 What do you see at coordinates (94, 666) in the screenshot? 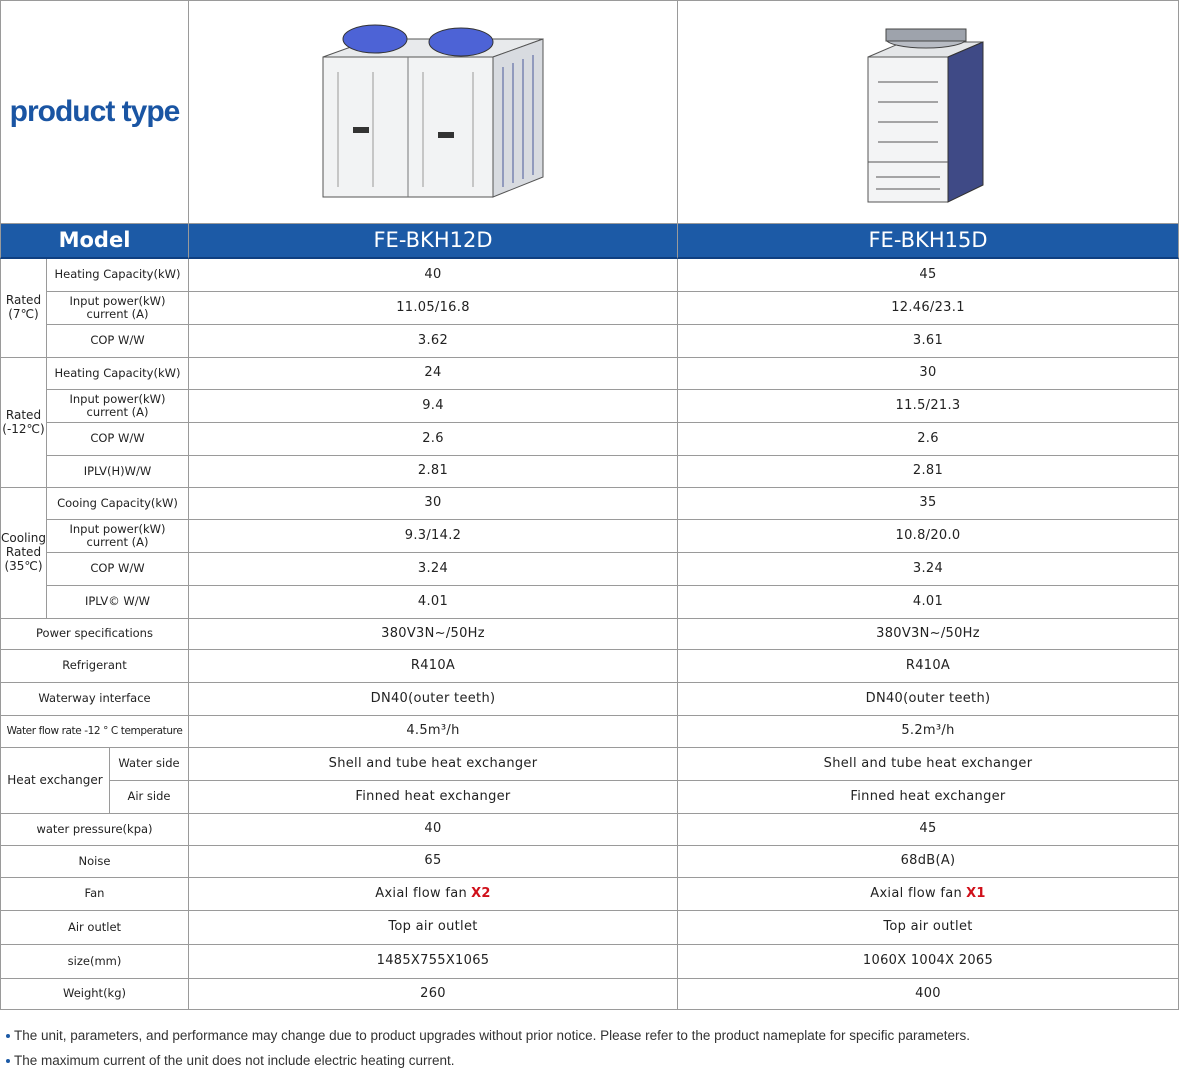
I see `row-label-cell: Refrigerant` at bounding box center [94, 666].